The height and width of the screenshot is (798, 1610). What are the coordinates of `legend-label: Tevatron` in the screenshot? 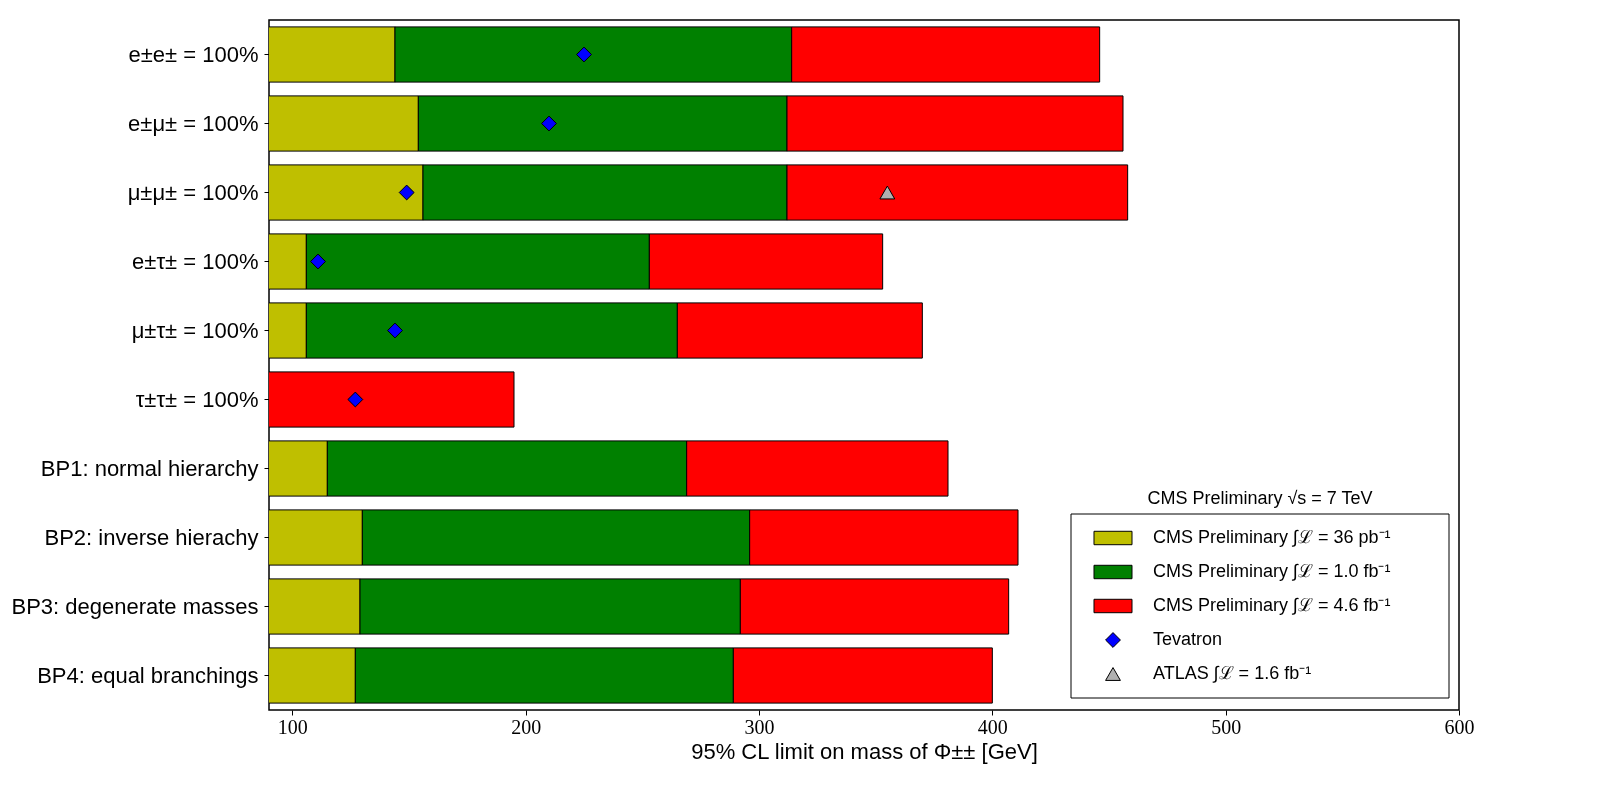 It's located at (1188, 639).